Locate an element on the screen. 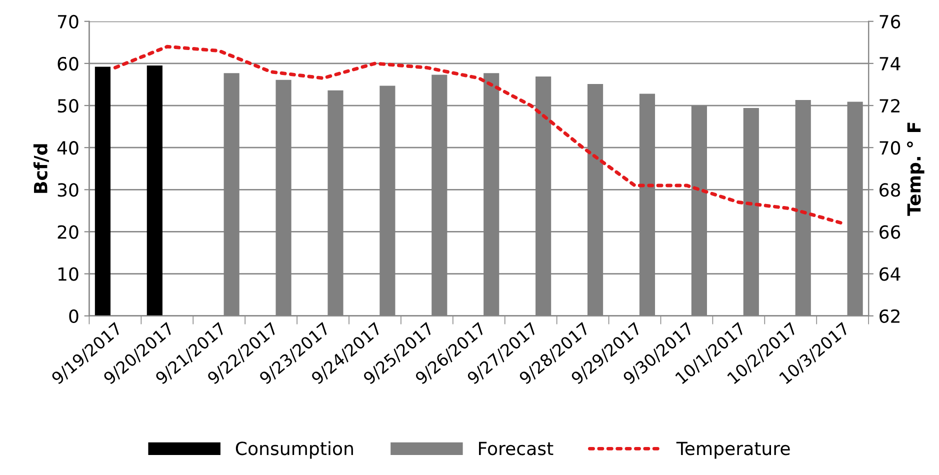  y2-tick-label: 66 is located at coordinates (890, 232).